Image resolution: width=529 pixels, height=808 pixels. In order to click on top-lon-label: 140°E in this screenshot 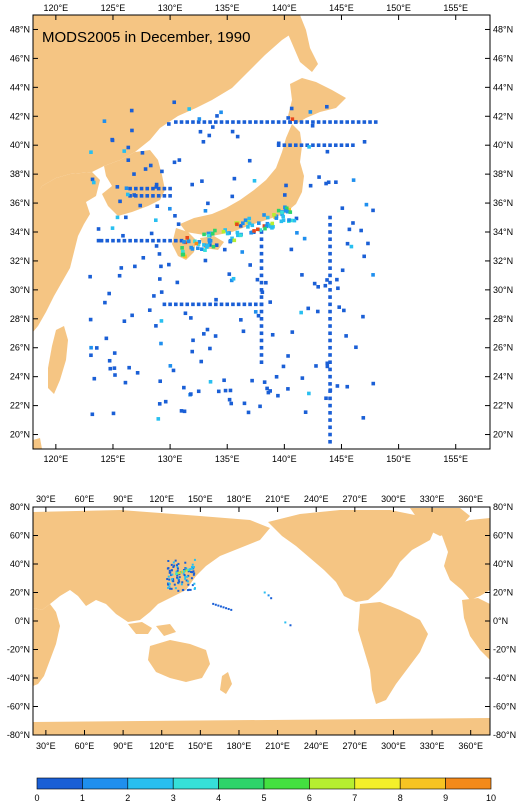, I will do `click(284, 8)`.